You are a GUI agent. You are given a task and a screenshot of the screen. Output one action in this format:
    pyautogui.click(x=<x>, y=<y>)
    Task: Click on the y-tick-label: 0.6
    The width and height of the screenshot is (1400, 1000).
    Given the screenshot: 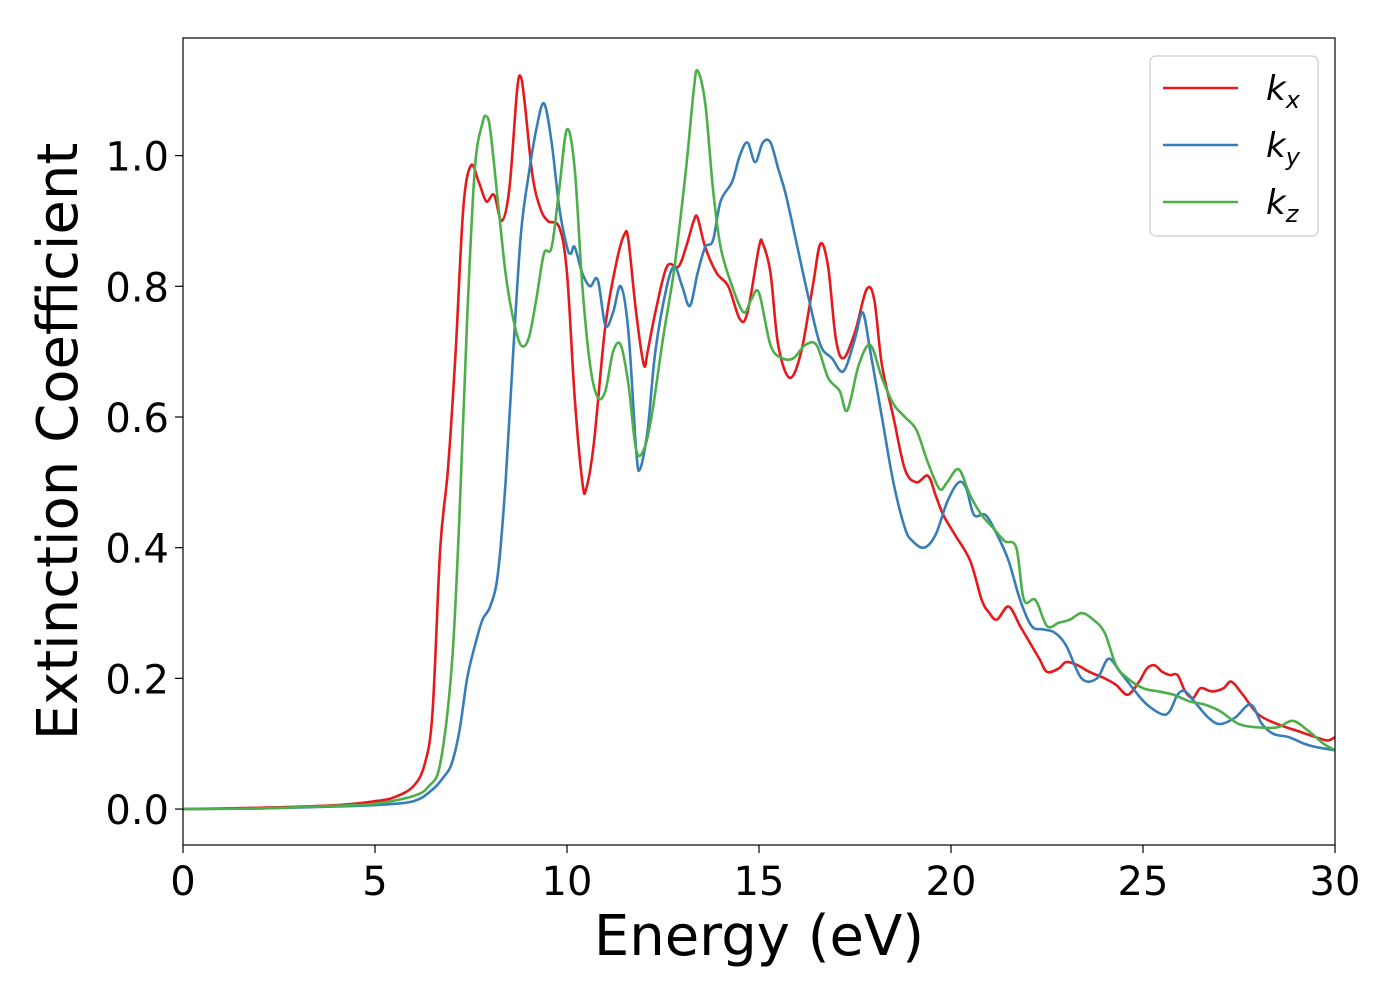 What is the action you would take?
    pyautogui.click(x=137, y=419)
    